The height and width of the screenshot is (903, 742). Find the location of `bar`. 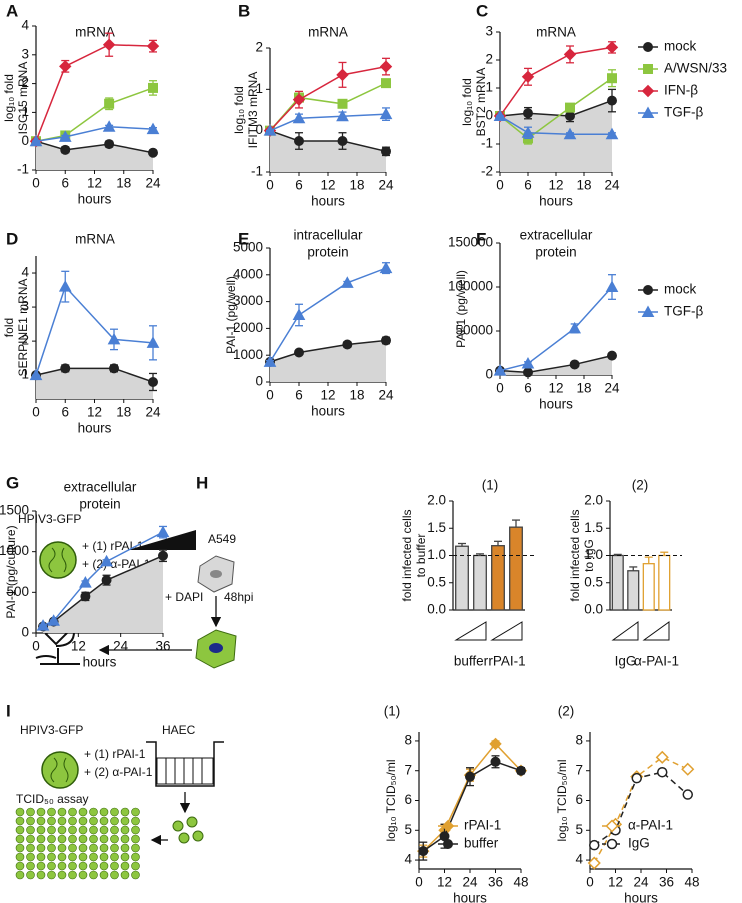

bar is located at coordinates (648, 587).